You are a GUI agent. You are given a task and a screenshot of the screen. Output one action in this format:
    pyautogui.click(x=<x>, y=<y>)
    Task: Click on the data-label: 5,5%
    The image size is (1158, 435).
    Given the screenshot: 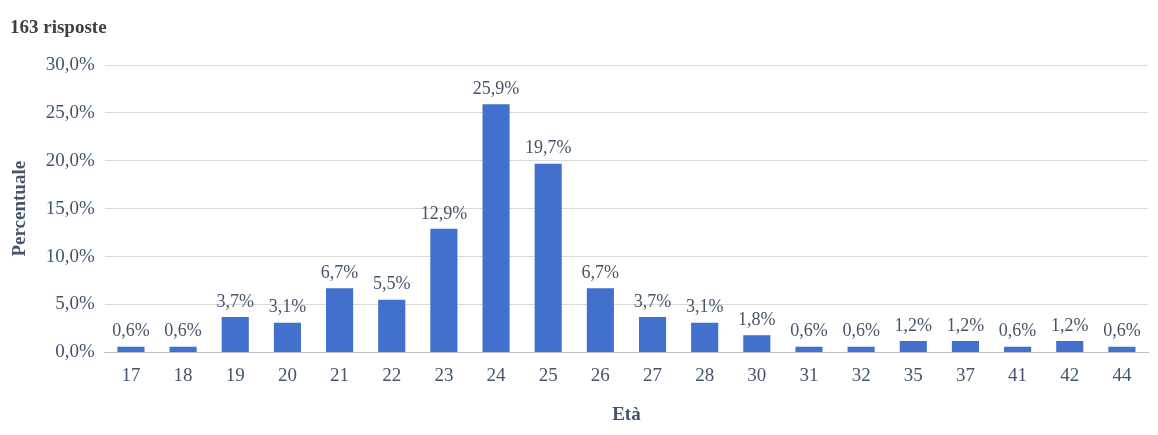 What is the action you would take?
    pyautogui.click(x=391, y=283)
    